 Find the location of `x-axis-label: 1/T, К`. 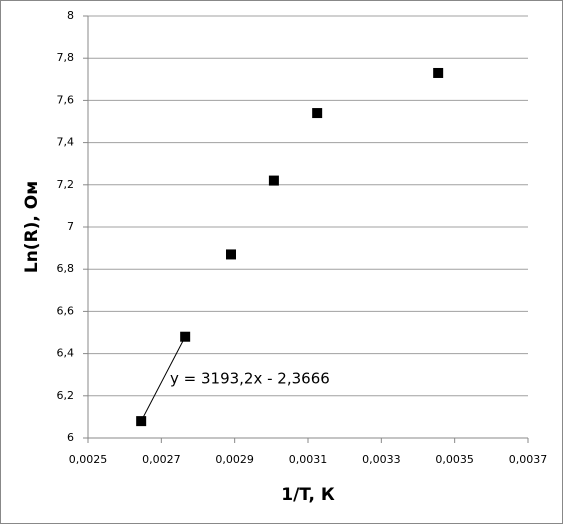

x-axis-label: 1/T, К is located at coordinates (308, 495).